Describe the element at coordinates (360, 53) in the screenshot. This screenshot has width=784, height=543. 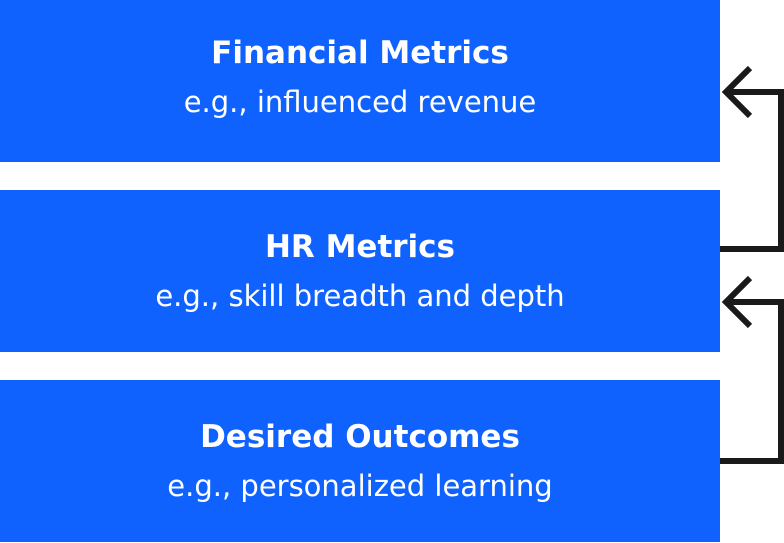
I see `box-title: Financial Metrics` at that location.